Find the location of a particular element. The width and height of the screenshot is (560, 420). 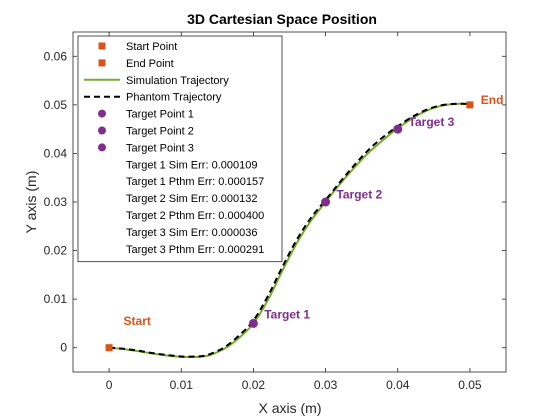

legend-label: Target 1 Sim Err: 0.000109 is located at coordinates (191, 165).